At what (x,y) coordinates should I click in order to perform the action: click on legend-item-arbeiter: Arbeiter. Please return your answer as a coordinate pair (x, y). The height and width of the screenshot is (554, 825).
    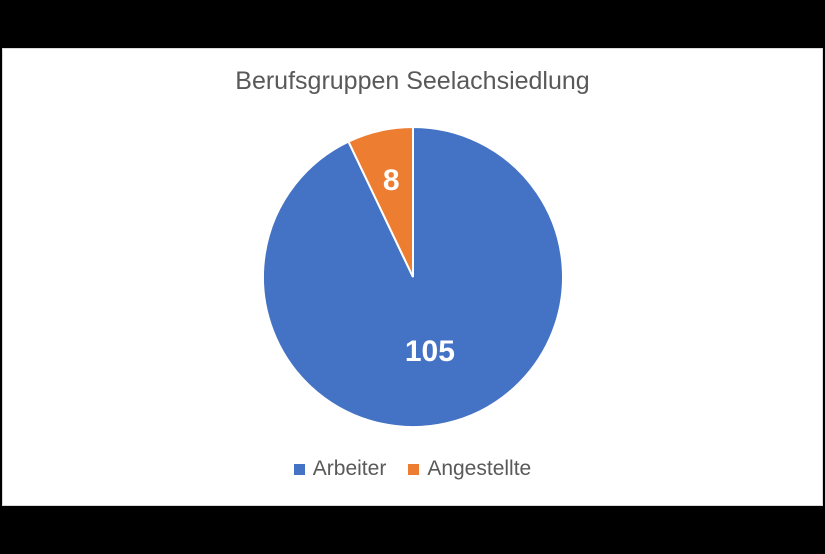
    Looking at the image, I should click on (340, 469).